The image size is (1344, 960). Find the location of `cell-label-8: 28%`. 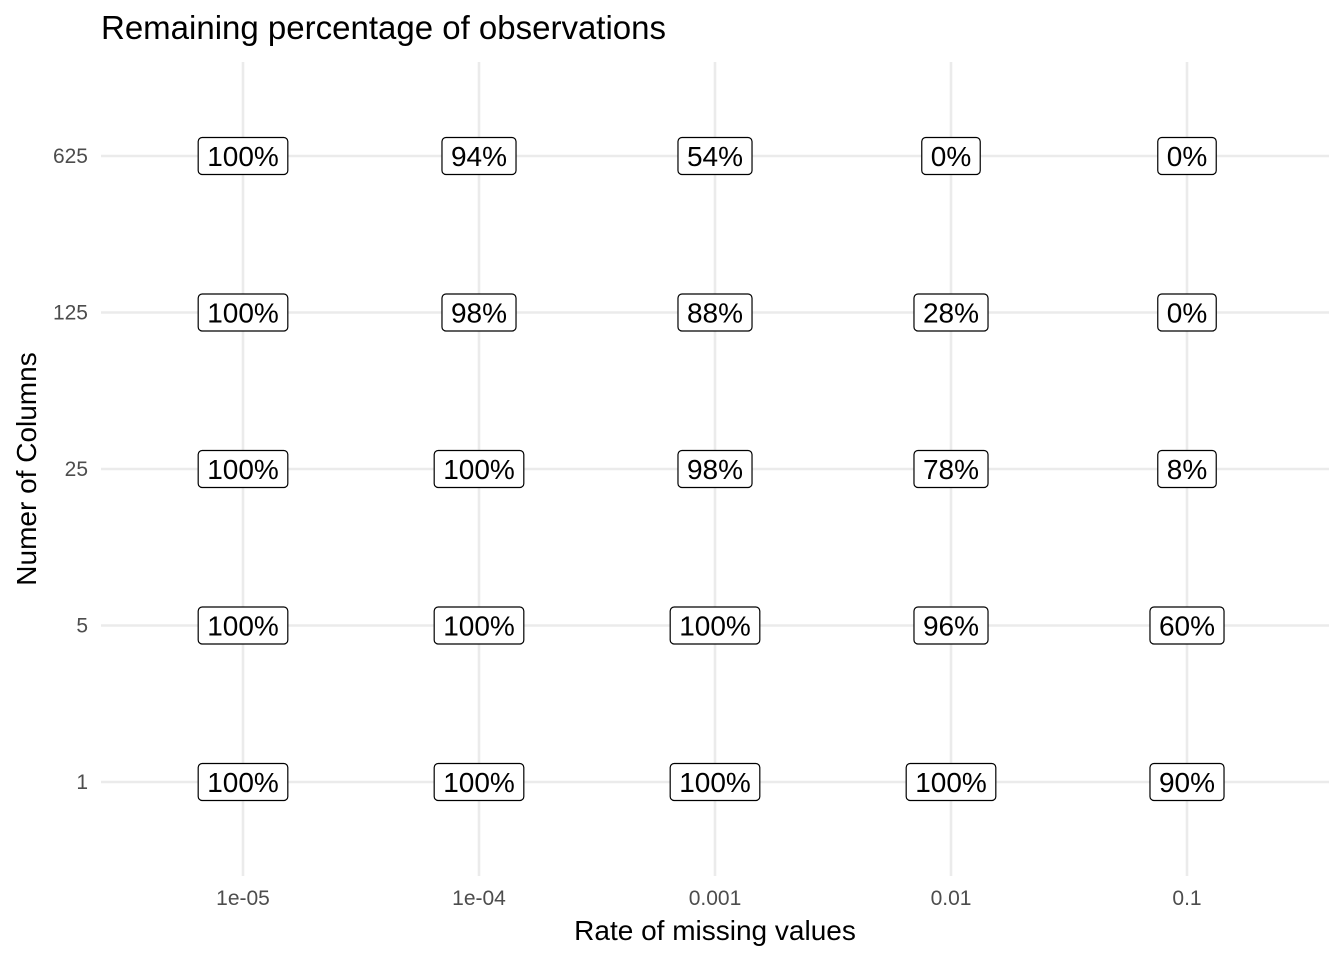

cell-label-8: 28% is located at coordinates (951, 312).